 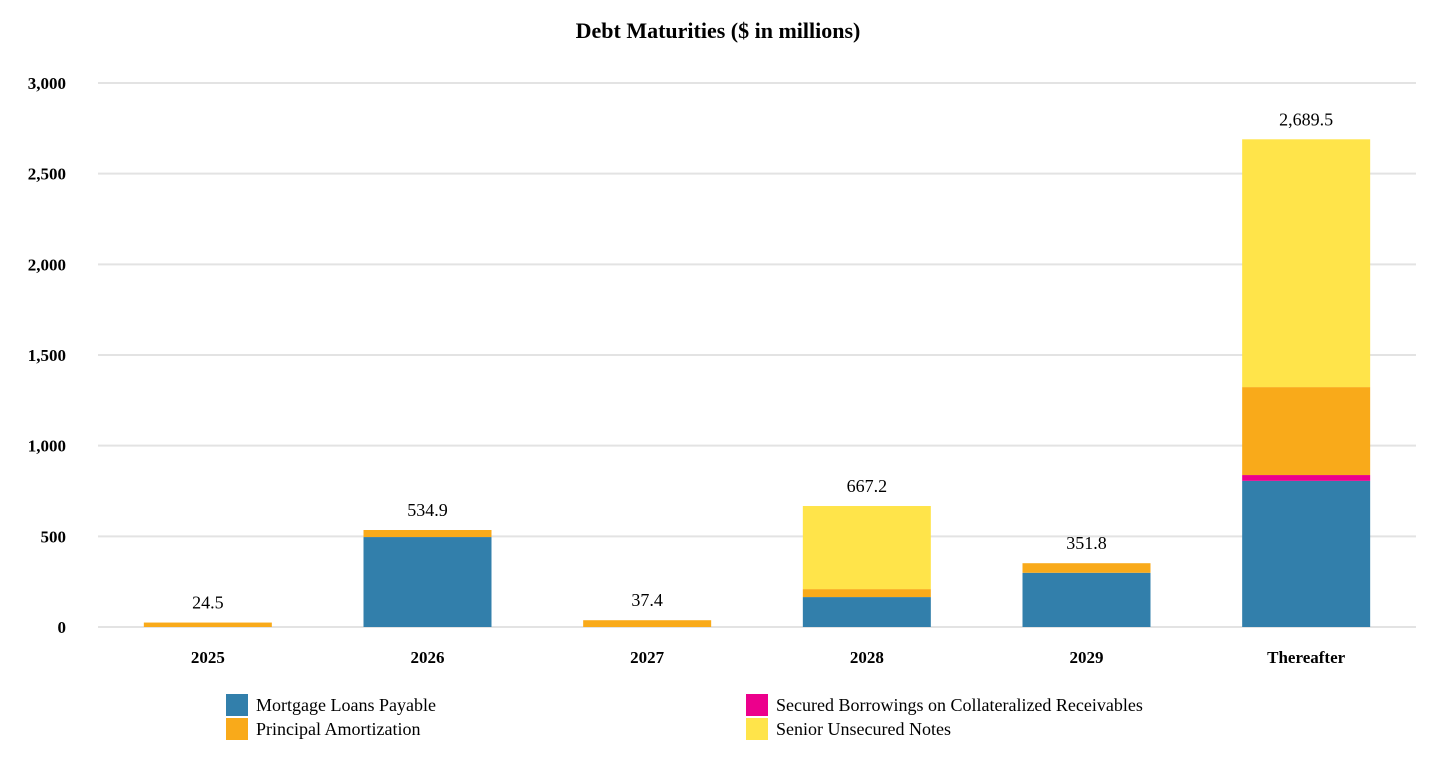 I want to click on bar-segment-mortgage-loans-payable-2029, so click(x=1086, y=599).